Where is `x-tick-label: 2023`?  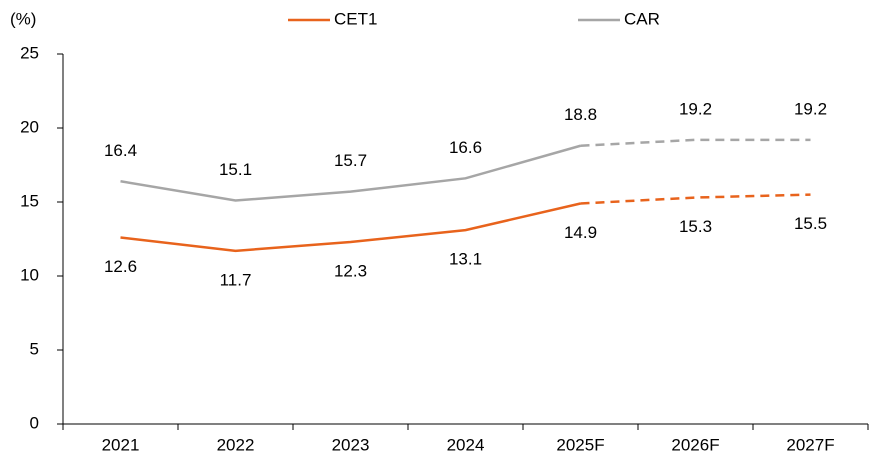 x-tick-label: 2023 is located at coordinates (351, 444).